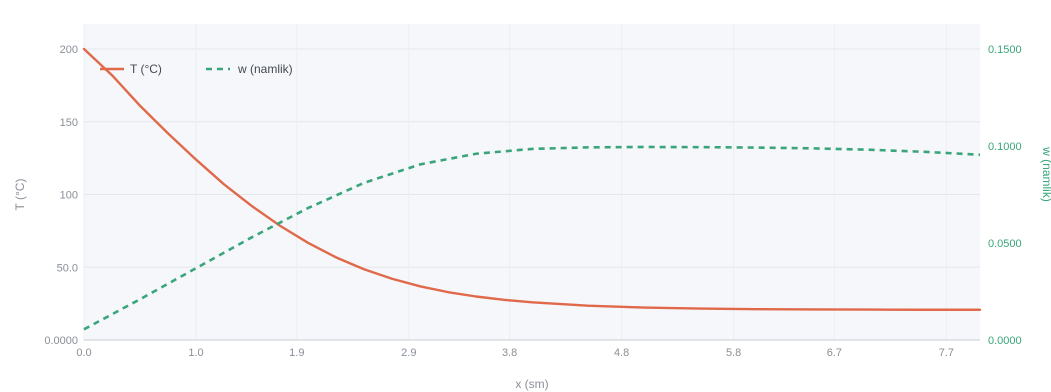 This screenshot has width=1051, height=392. Describe the element at coordinates (408, 353) in the screenshot. I see `x-tick-label: 2.9` at that location.